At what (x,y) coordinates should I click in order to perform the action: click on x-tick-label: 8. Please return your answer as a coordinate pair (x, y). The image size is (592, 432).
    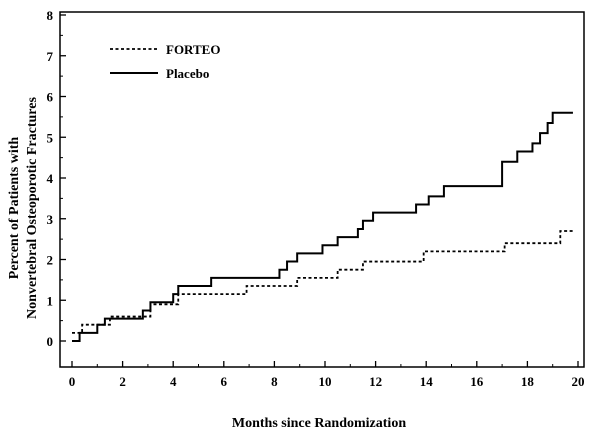
    Looking at the image, I should click on (274, 381).